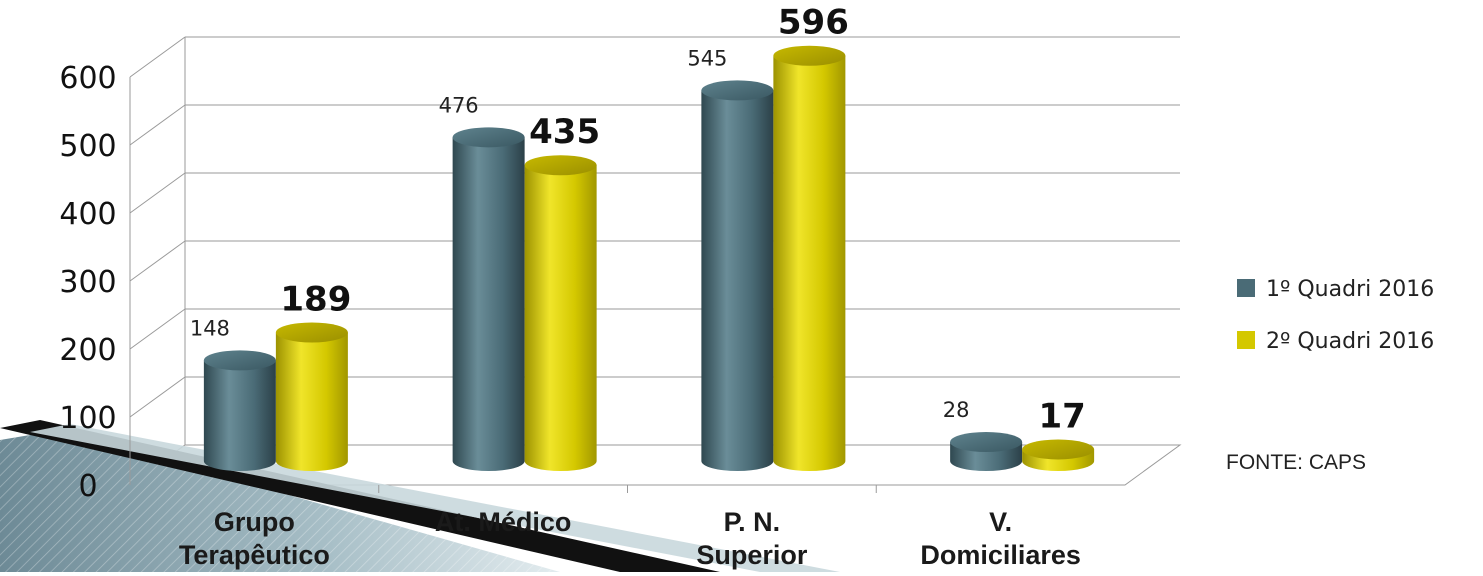  What do you see at coordinates (956, 410) in the screenshot?
I see `data-label: 28` at bounding box center [956, 410].